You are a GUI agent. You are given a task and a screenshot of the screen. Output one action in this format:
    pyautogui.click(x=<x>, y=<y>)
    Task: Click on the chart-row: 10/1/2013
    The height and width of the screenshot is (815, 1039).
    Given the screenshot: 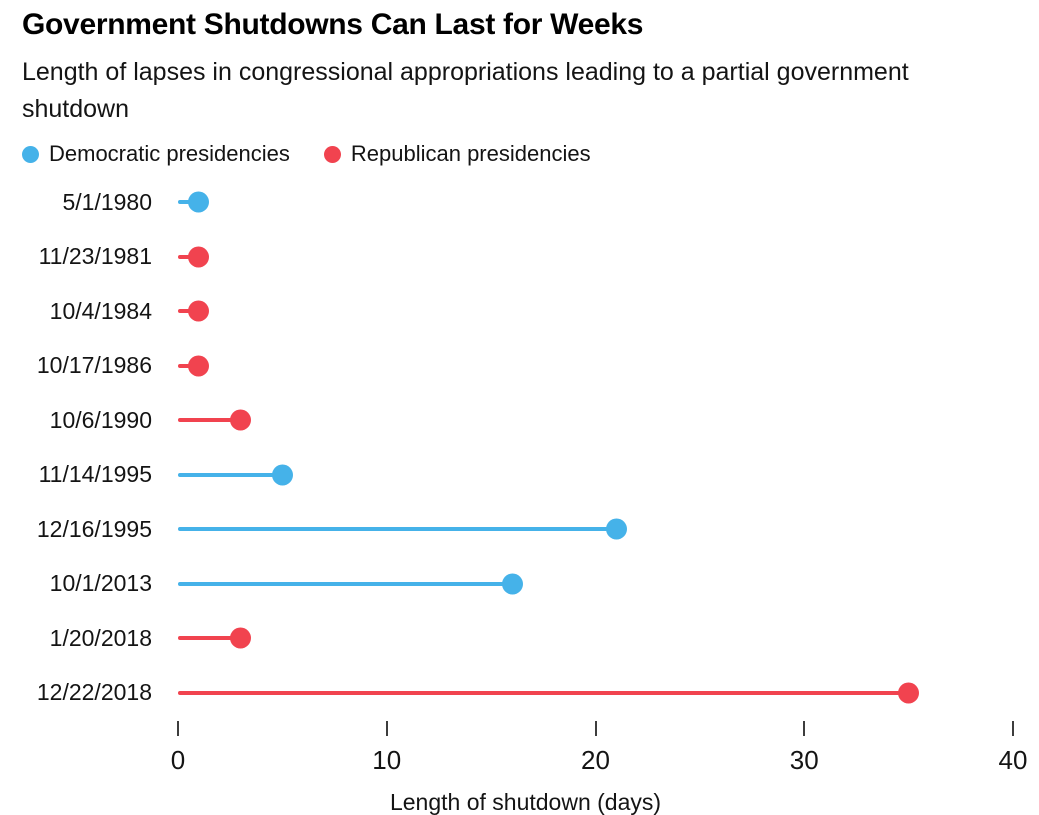 What is the action you would take?
    pyautogui.click(x=530, y=584)
    